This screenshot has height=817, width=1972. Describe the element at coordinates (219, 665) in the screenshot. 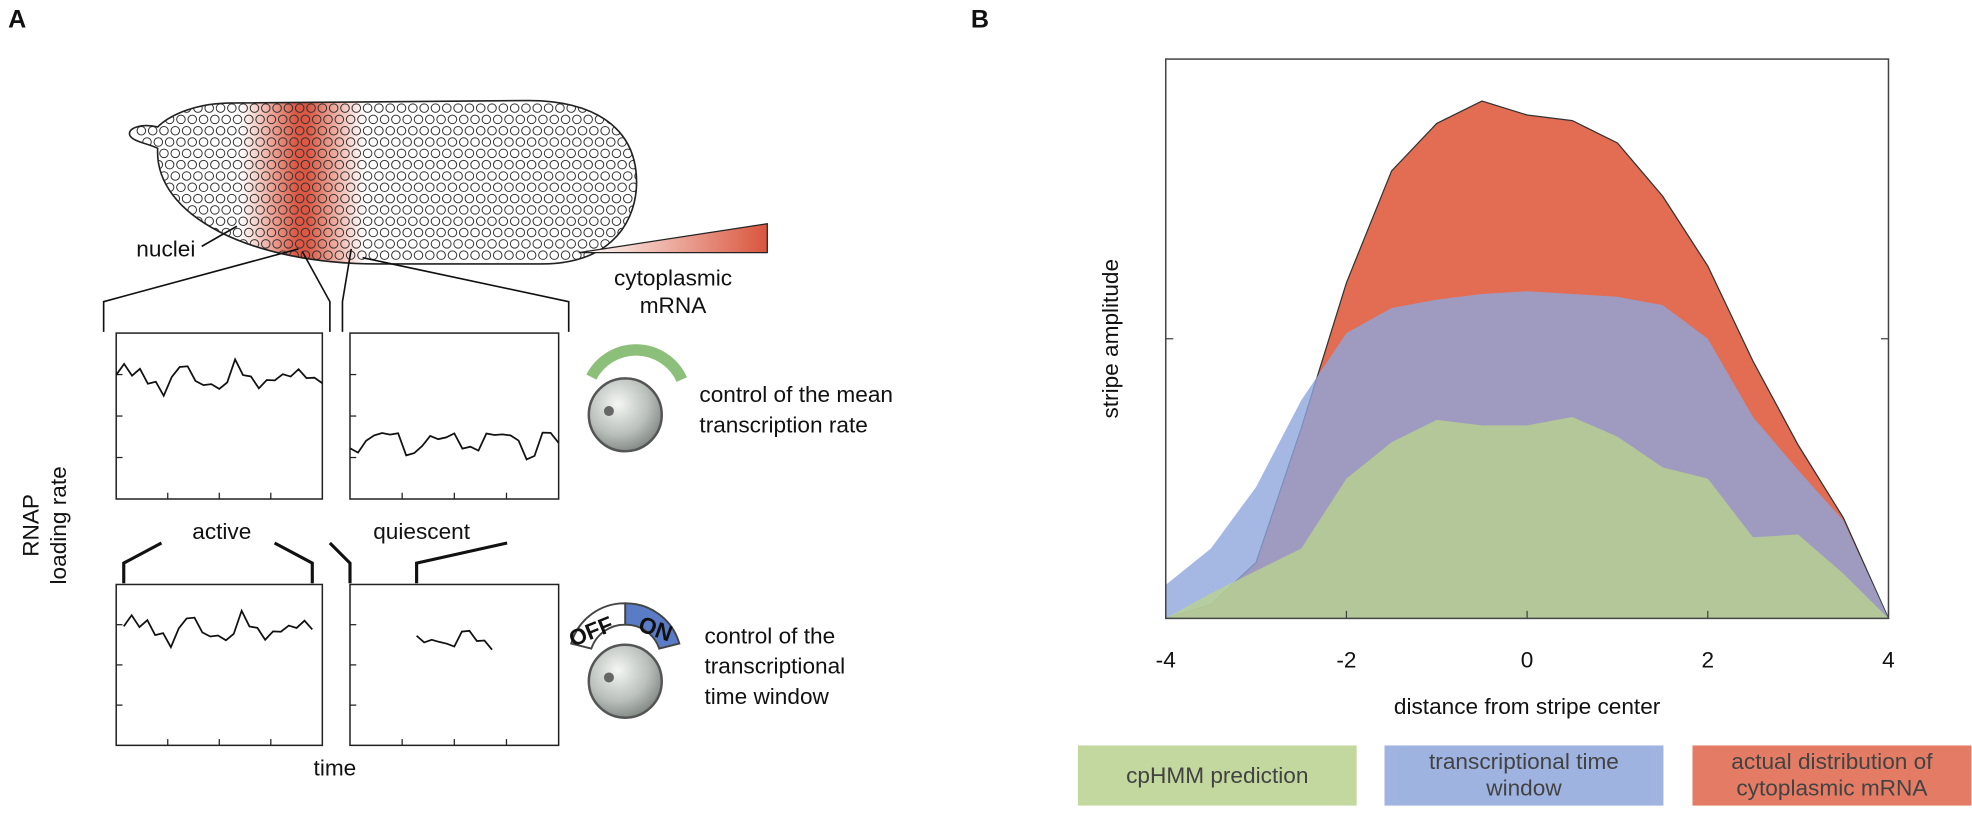

I see `mini-plot-frame` at that location.